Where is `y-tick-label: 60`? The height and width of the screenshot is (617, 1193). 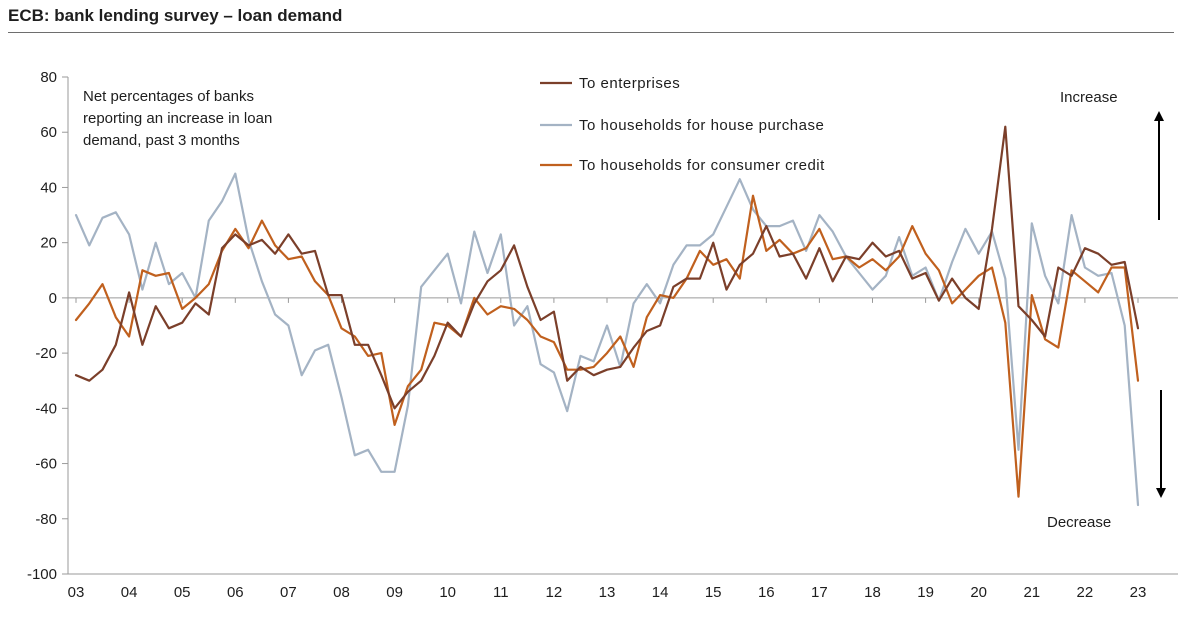
y-tick-label: 60 is located at coordinates (48, 132).